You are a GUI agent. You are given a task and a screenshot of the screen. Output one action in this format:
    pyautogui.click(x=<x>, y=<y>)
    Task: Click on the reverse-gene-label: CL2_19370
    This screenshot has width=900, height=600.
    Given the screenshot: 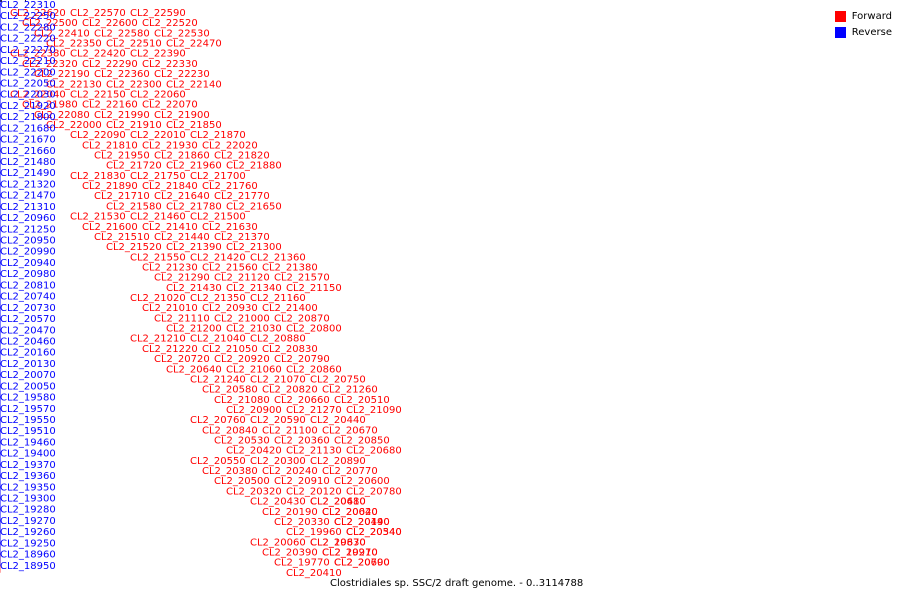 What is the action you would take?
    pyautogui.click(x=28, y=465)
    